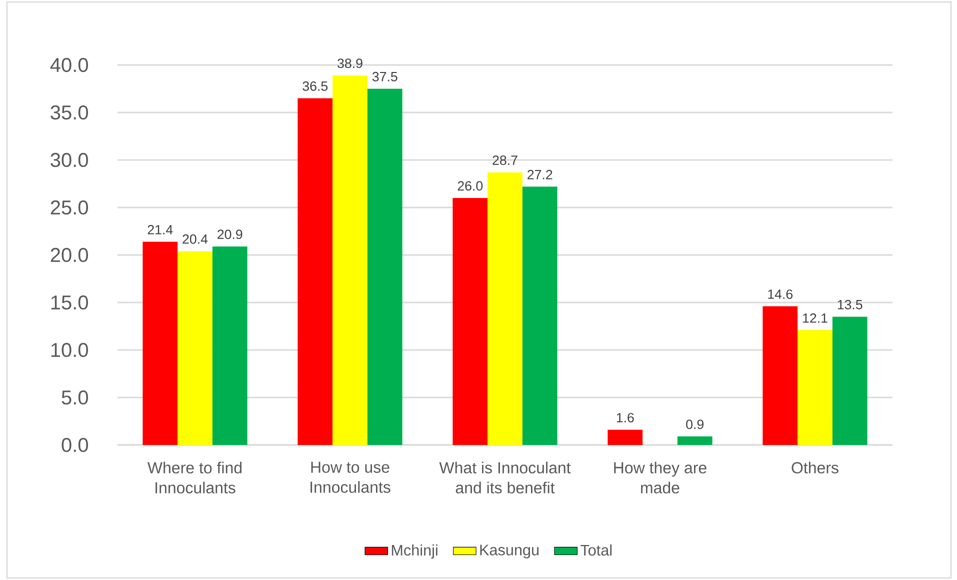 The image size is (957, 580). What do you see at coordinates (815, 468) in the screenshot?
I see `x-tick-label: Others` at bounding box center [815, 468].